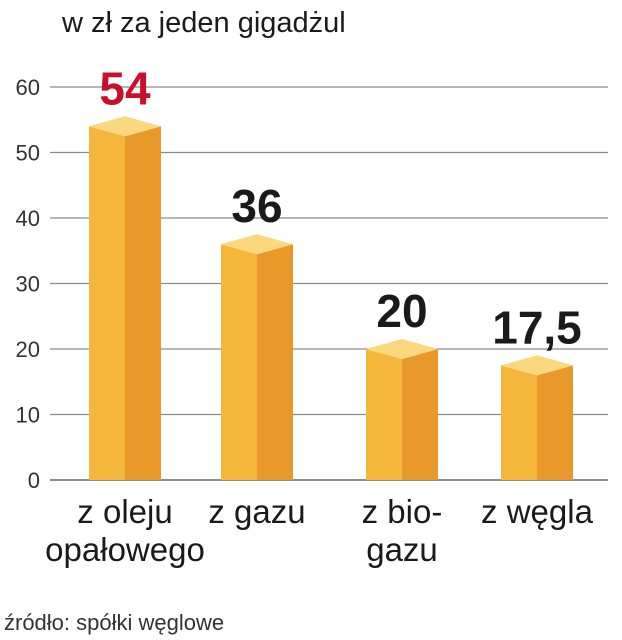 This screenshot has height=640, width=622. Describe the element at coordinates (537, 511) in the screenshot. I see `category-label: z węgla` at that location.